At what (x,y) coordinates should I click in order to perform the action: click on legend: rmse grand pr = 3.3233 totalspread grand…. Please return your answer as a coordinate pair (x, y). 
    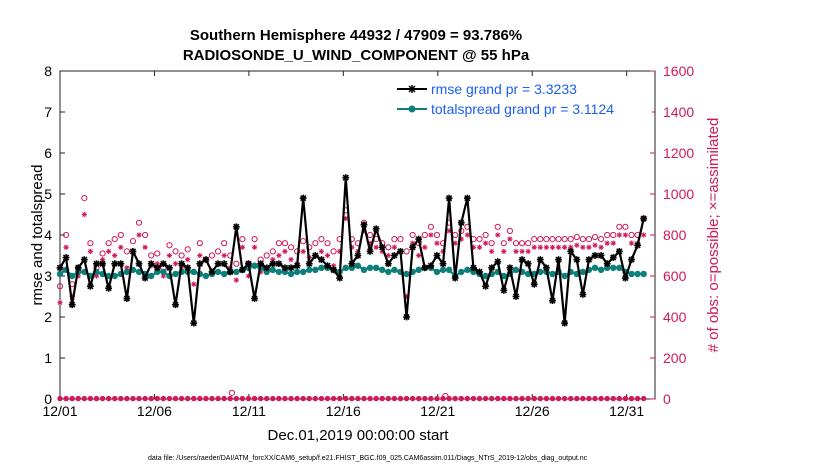
    Looking at the image, I should click on (522, 98).